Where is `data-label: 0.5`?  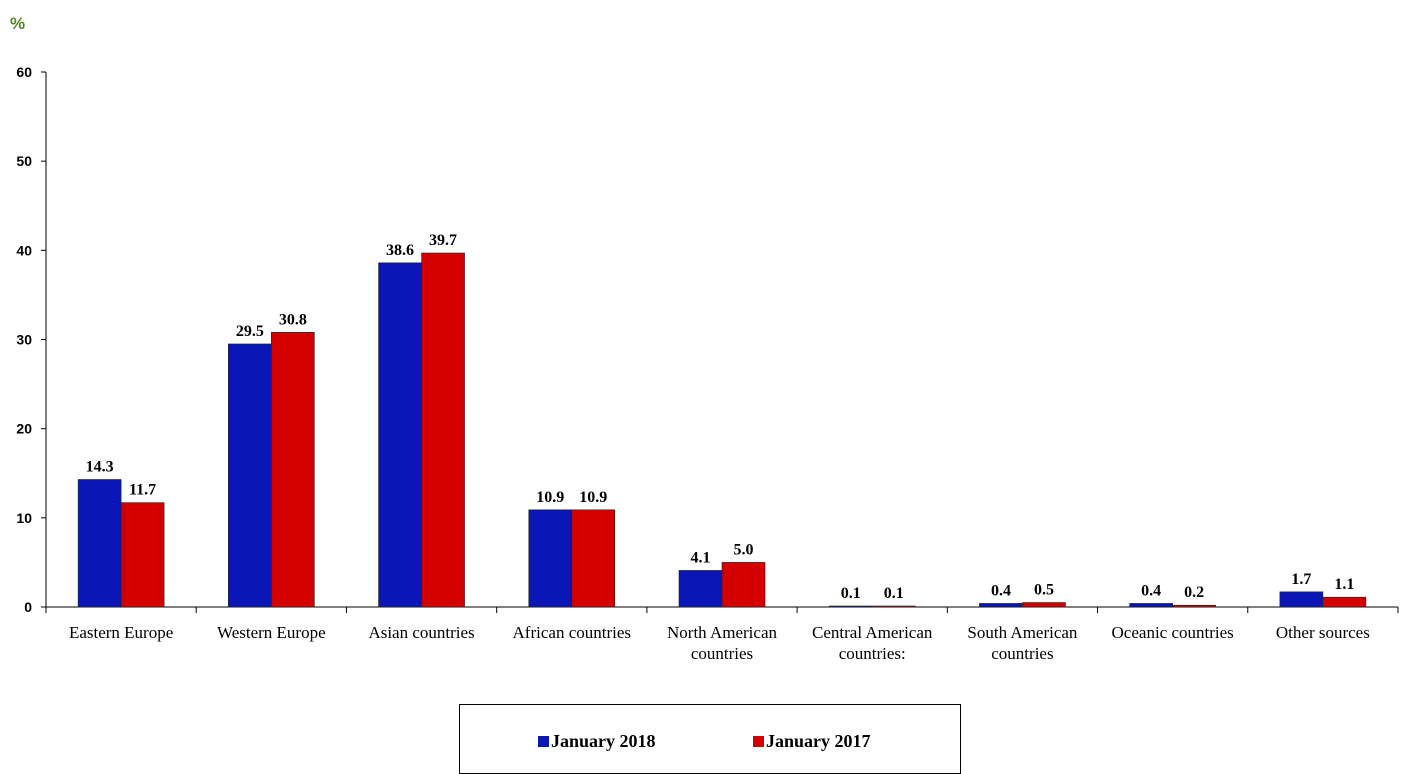
data-label: 0.5 is located at coordinates (1044, 590).